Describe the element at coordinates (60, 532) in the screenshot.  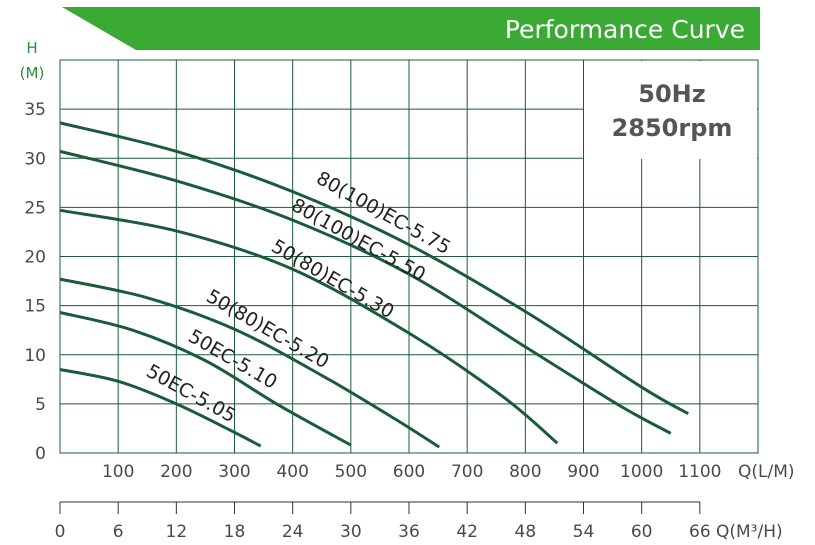
I see `x-tick-label-m3h: 0` at that location.